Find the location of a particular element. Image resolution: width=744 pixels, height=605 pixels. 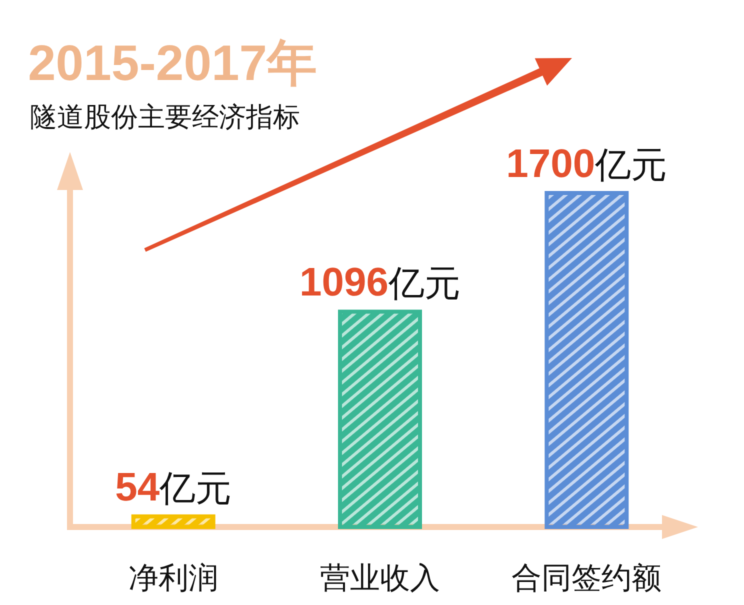

subtitle: 隧道股份主要经济指标 is located at coordinates (165, 117).